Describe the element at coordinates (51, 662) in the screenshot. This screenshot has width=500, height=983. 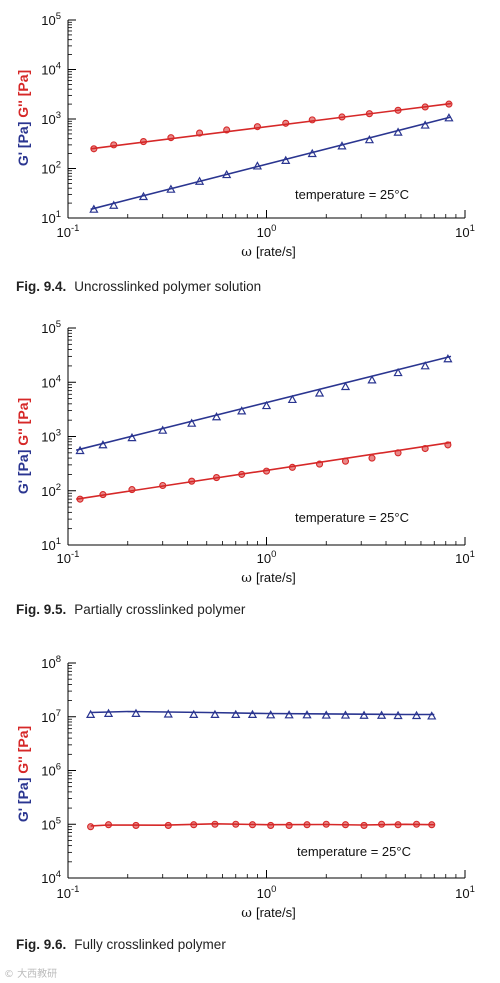
I see `y-tick-label: 10⁸` at that location.